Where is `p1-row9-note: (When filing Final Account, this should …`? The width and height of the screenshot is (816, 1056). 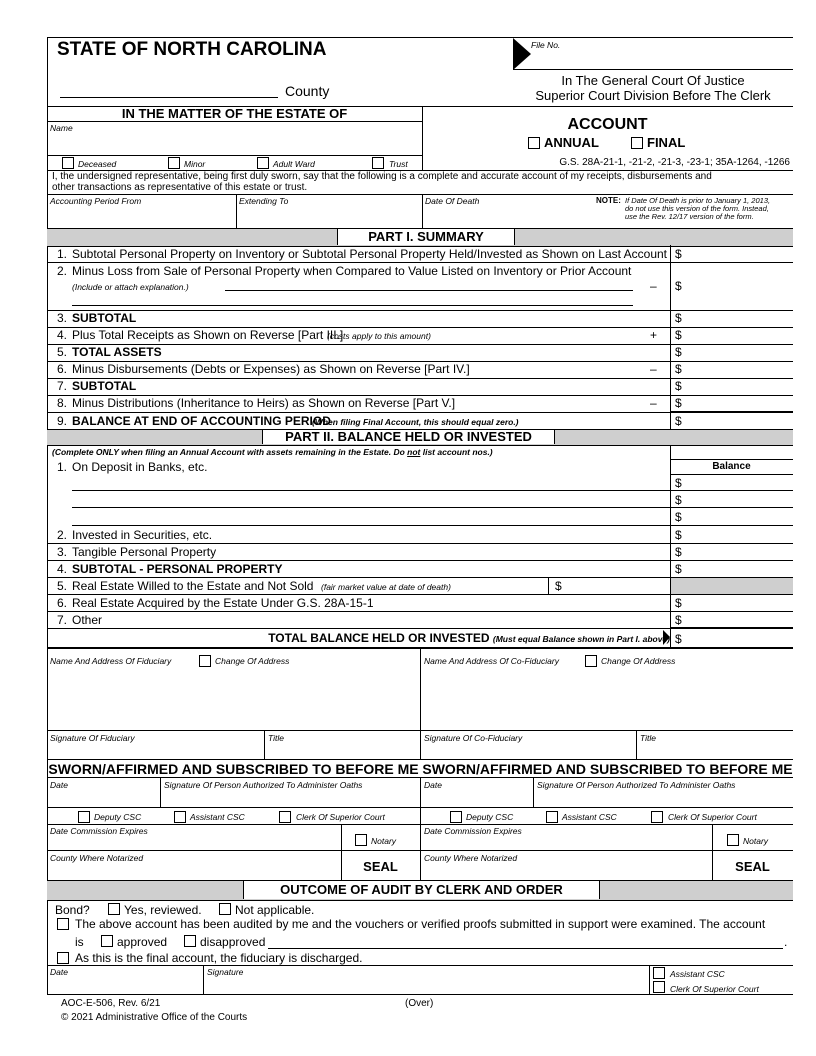 p1-row9-note: (When filing Final Account, this should … is located at coordinates (415, 422).